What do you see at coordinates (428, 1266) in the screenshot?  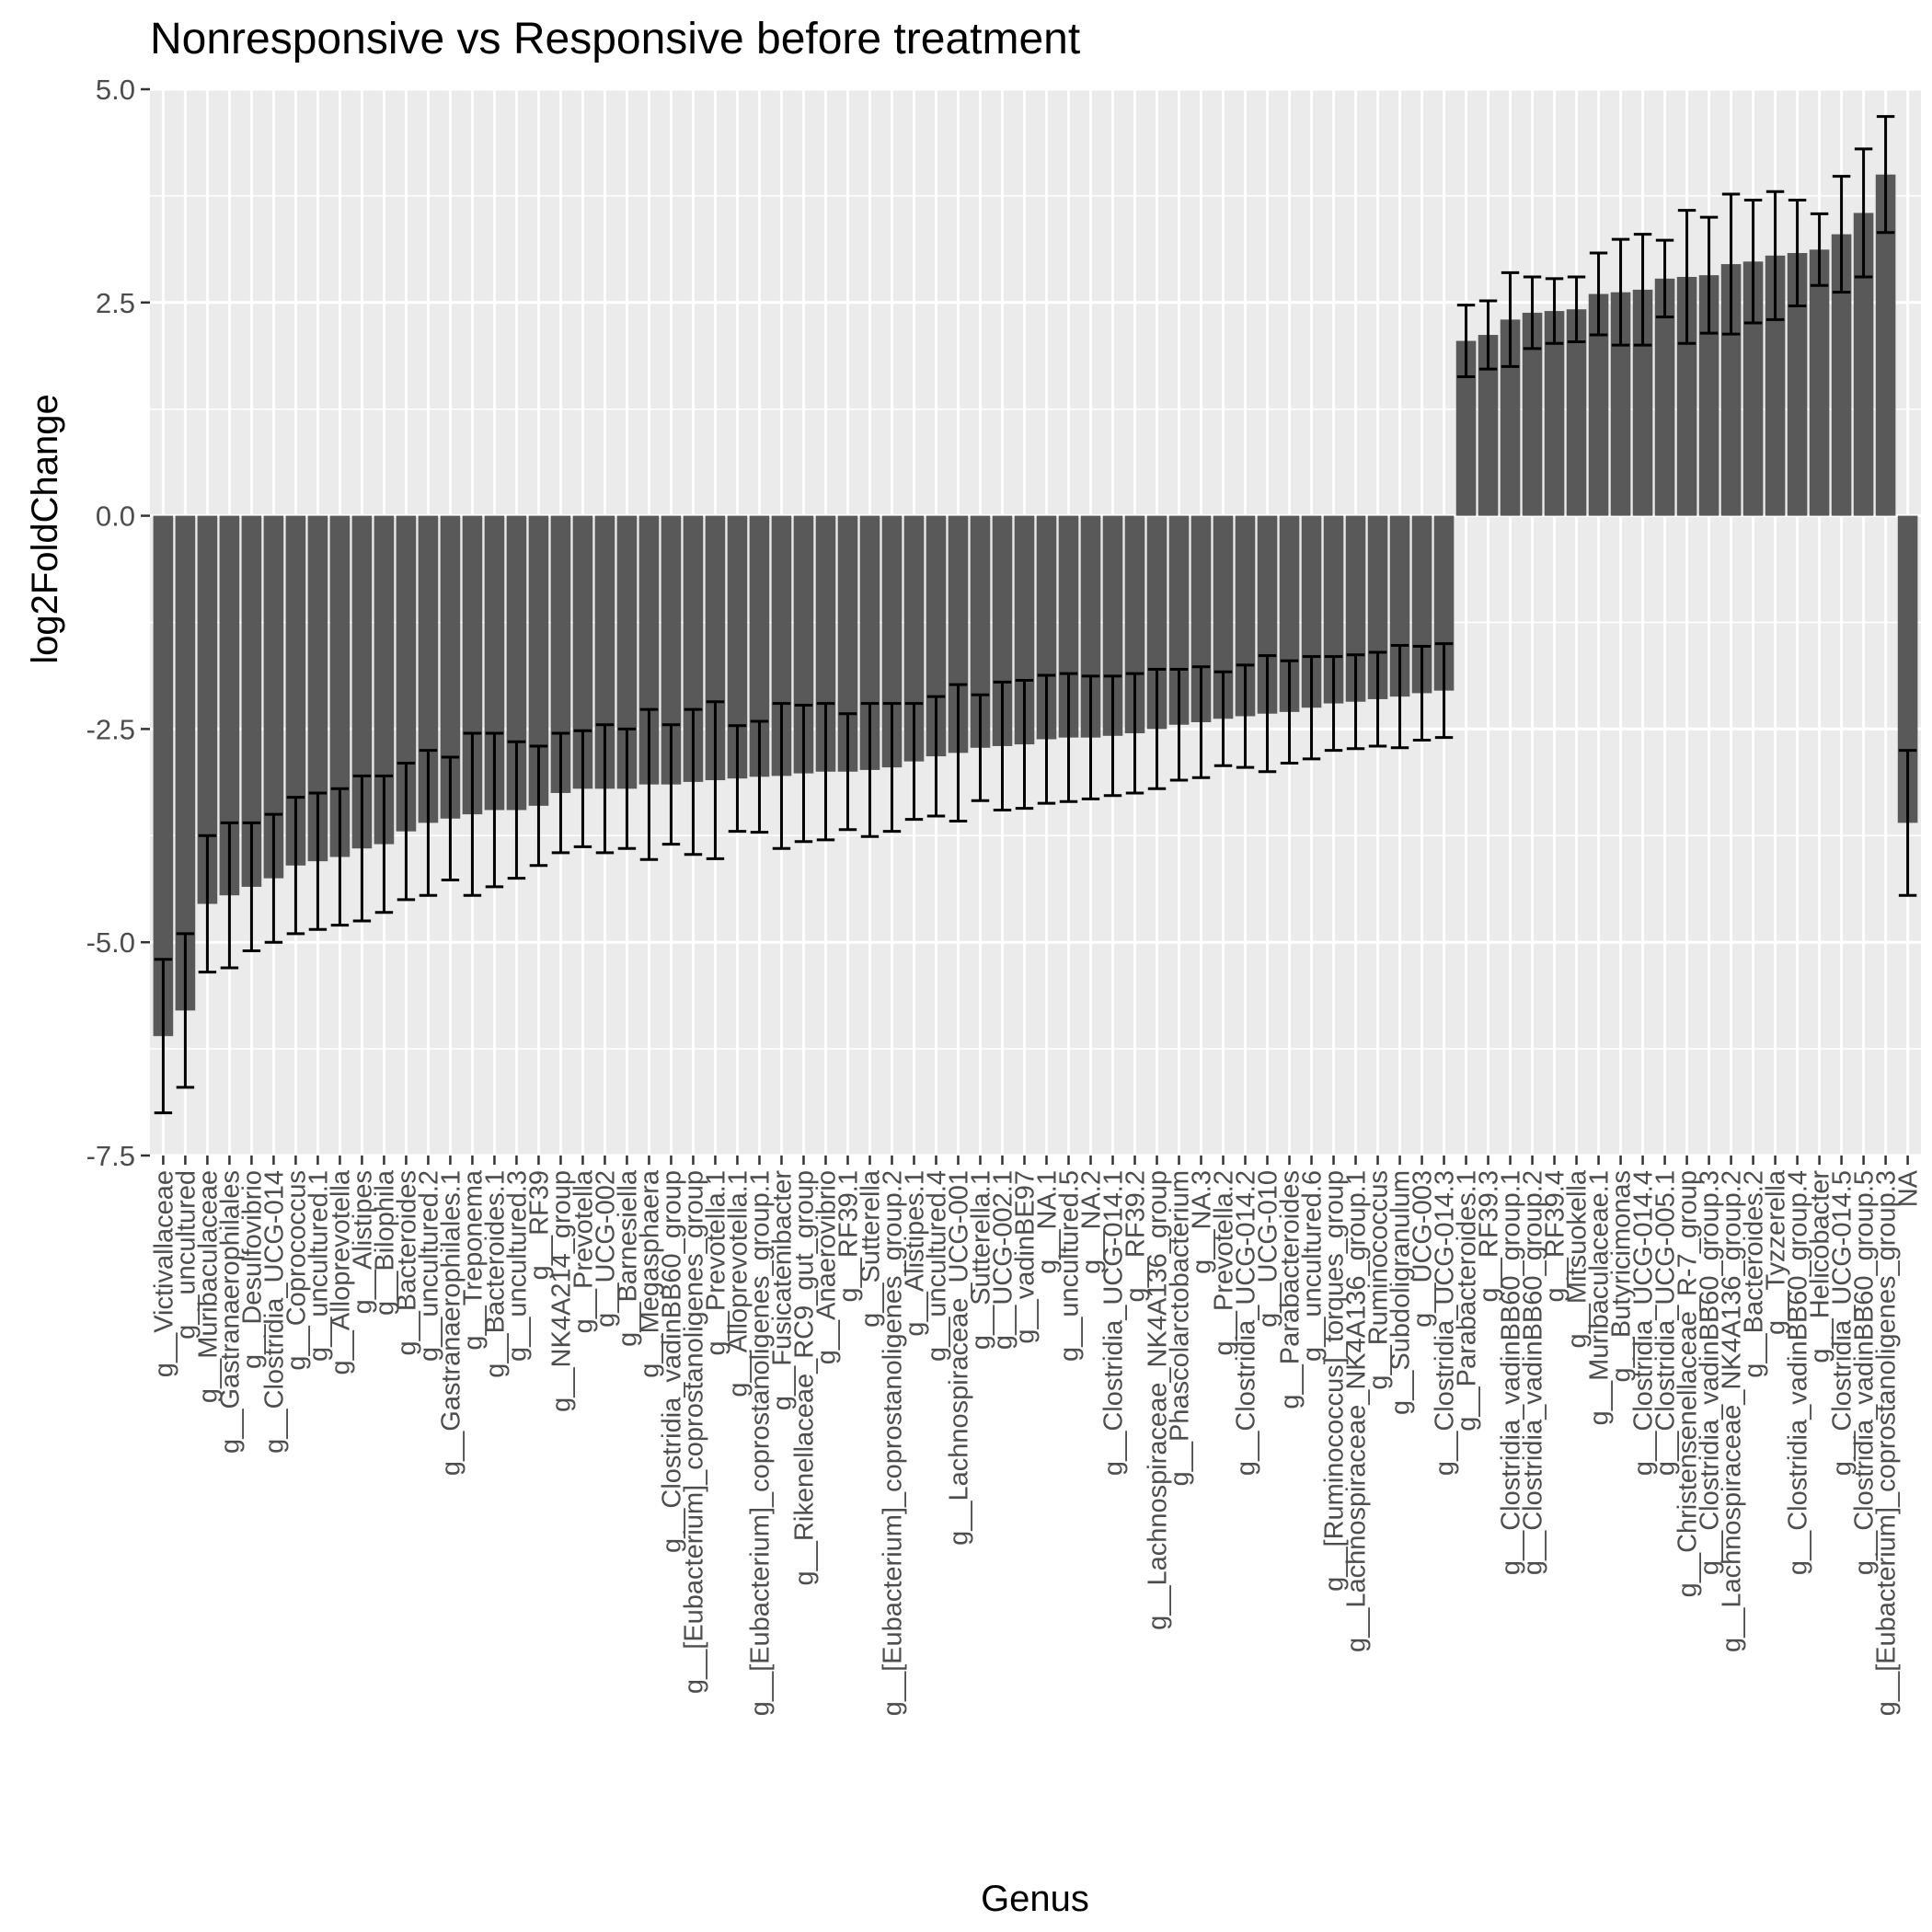 I see `x-tick-label: g__uncultured.2` at bounding box center [428, 1266].